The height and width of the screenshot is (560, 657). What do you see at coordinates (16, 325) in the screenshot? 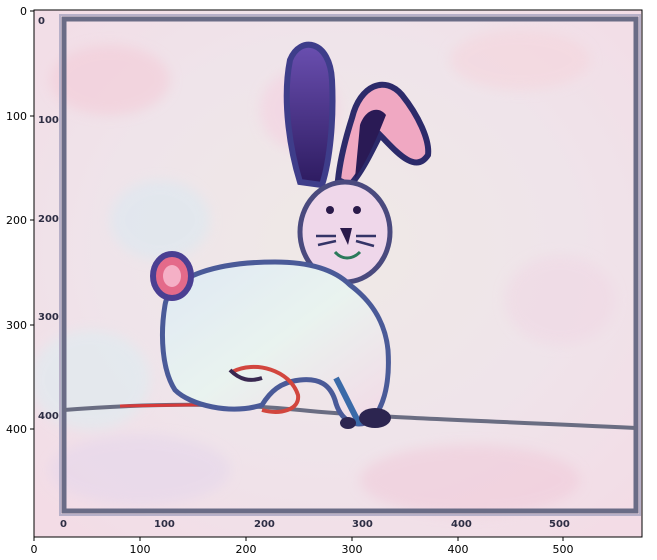
I see `y-tick-label: 300` at bounding box center [16, 325].